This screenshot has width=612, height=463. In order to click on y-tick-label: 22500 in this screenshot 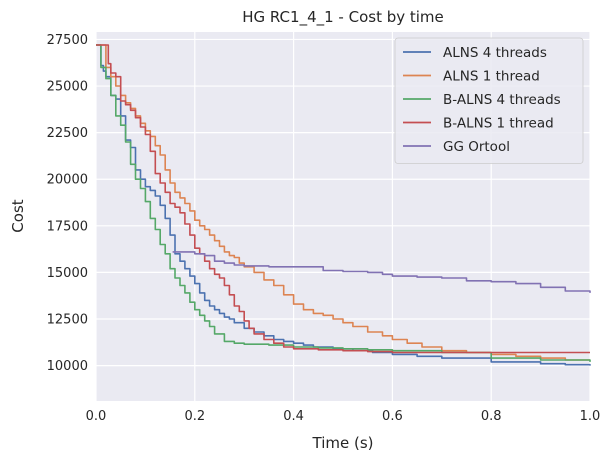, I will do `click(67, 133)`.